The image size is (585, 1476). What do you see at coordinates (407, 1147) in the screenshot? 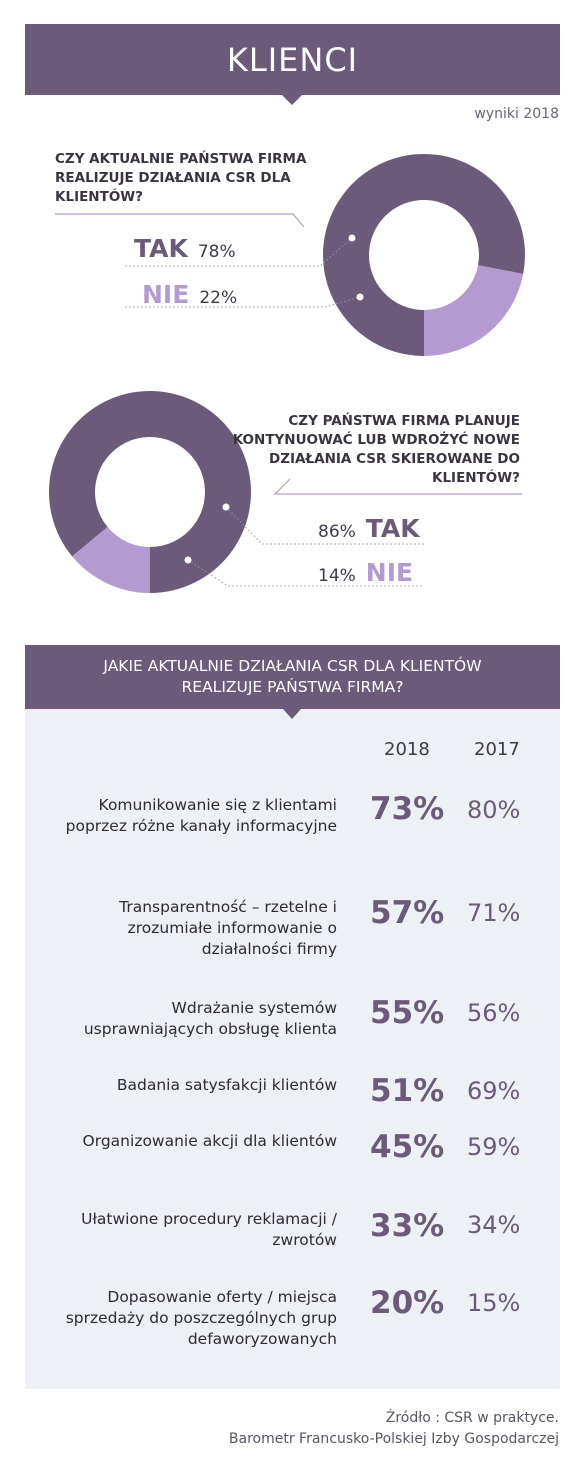
I see `row-value-2018-5: 45%` at bounding box center [407, 1147].